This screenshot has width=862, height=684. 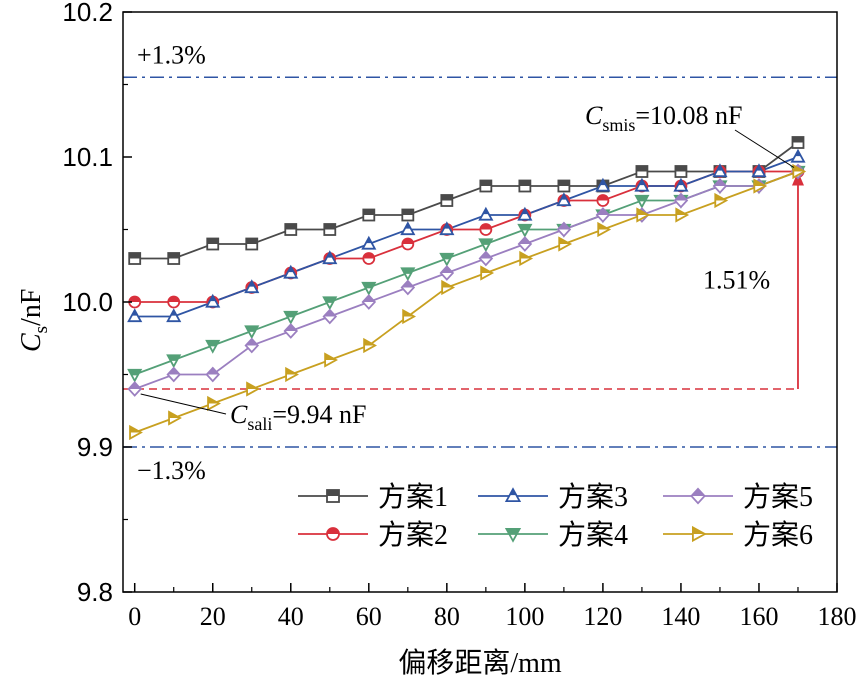 I want to click on c-smis-symbol: C, so click(x=594, y=115).